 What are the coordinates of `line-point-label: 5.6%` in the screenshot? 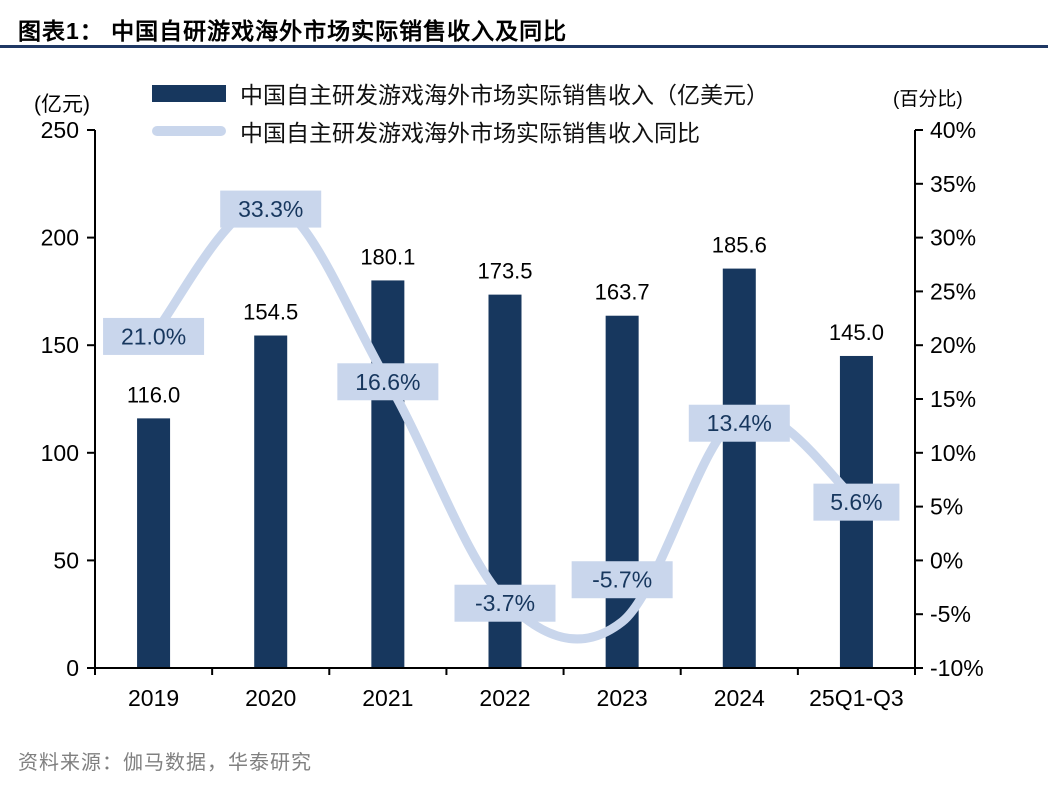 It's located at (856, 502).